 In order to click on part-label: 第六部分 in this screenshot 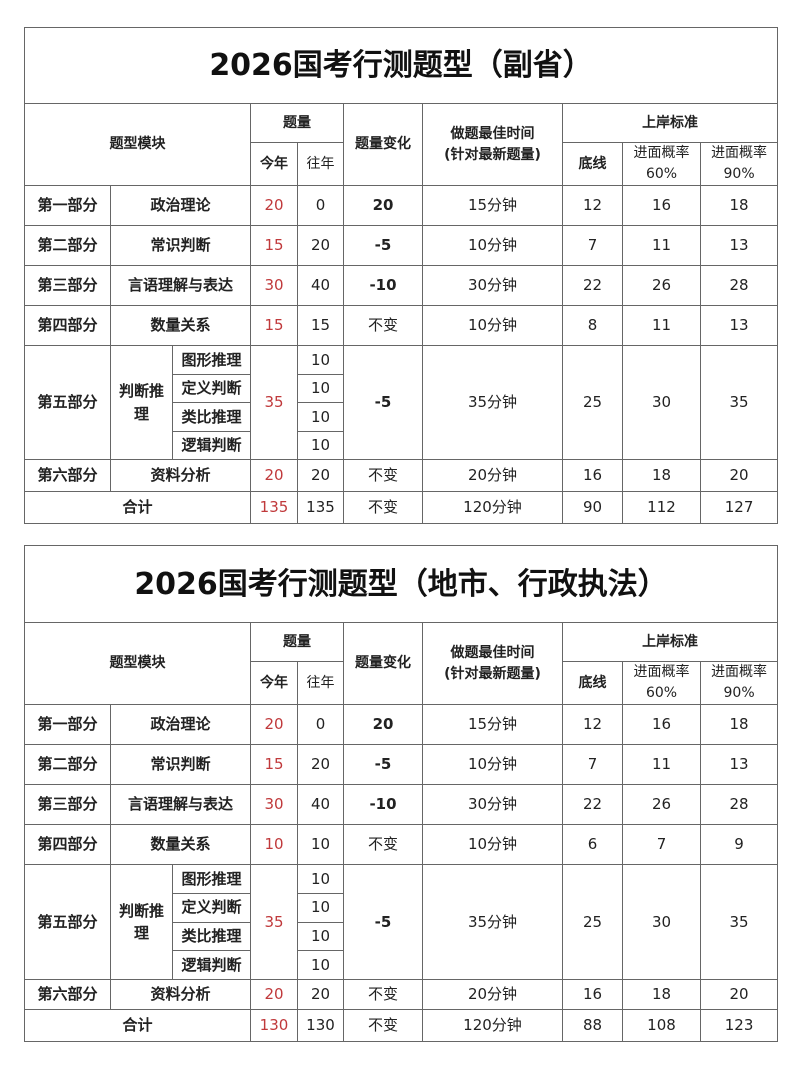, I will do `click(67, 994)`.